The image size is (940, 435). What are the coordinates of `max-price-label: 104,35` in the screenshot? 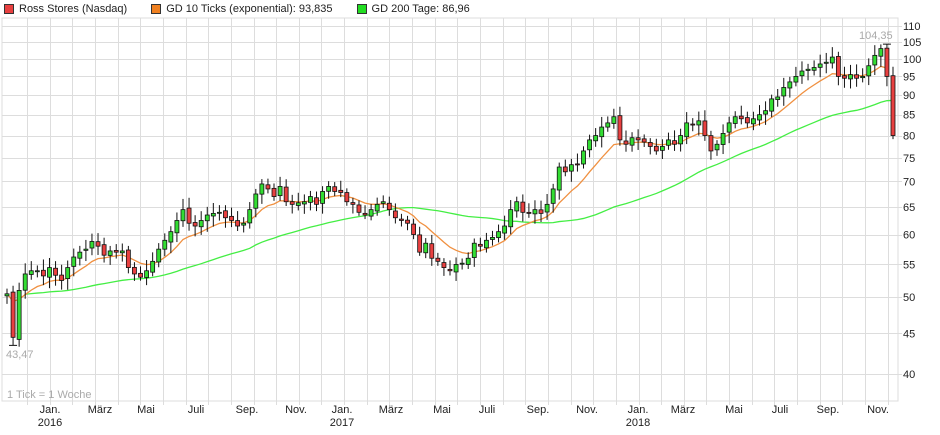 It's located at (876, 36).